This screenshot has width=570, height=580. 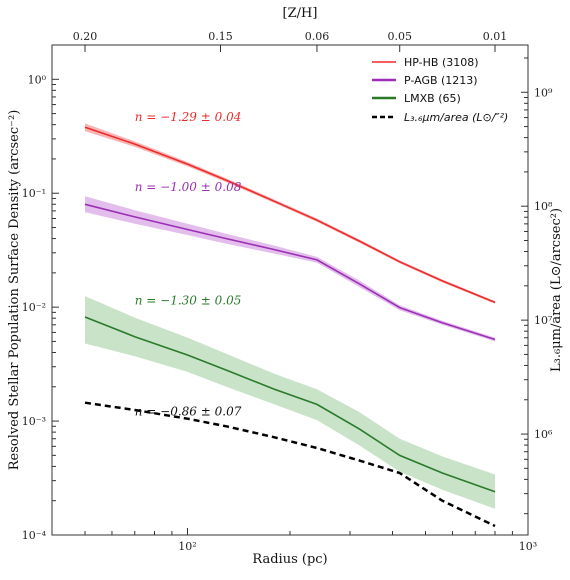 What do you see at coordinates (34, 307) in the screenshot?
I see `y-tick-label: 10⁻²` at bounding box center [34, 307].